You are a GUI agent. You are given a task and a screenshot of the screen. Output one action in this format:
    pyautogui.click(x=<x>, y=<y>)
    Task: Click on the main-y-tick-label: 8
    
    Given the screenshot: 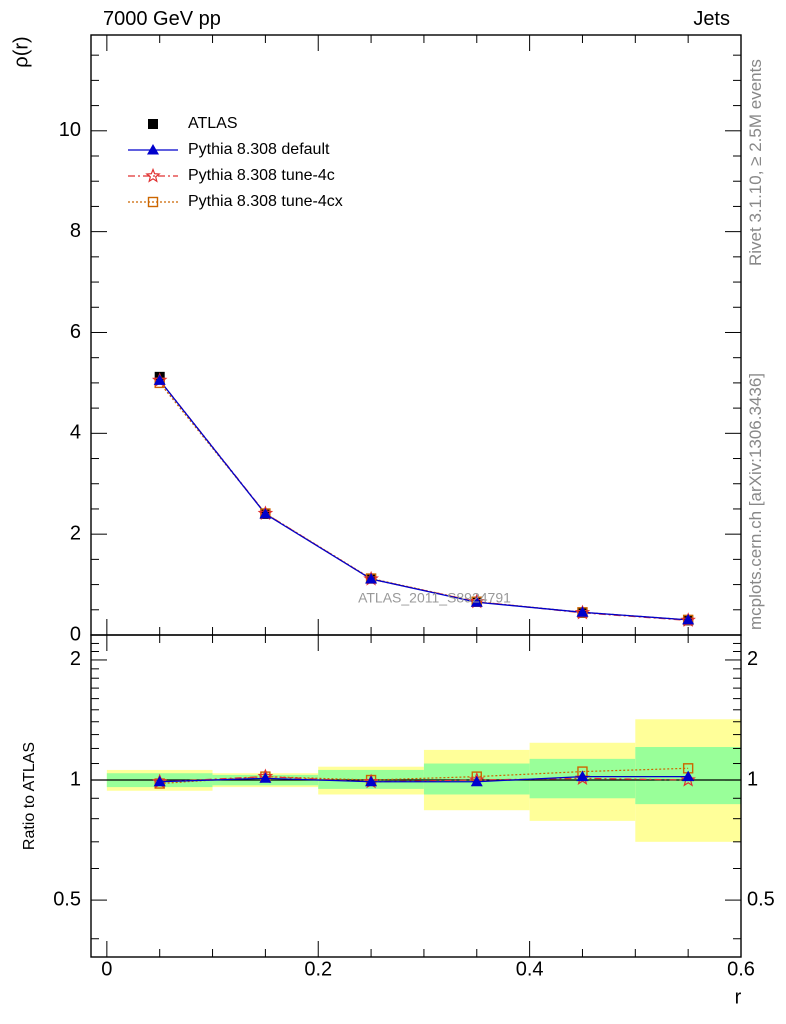 What is the action you would take?
    pyautogui.click(x=75, y=231)
    